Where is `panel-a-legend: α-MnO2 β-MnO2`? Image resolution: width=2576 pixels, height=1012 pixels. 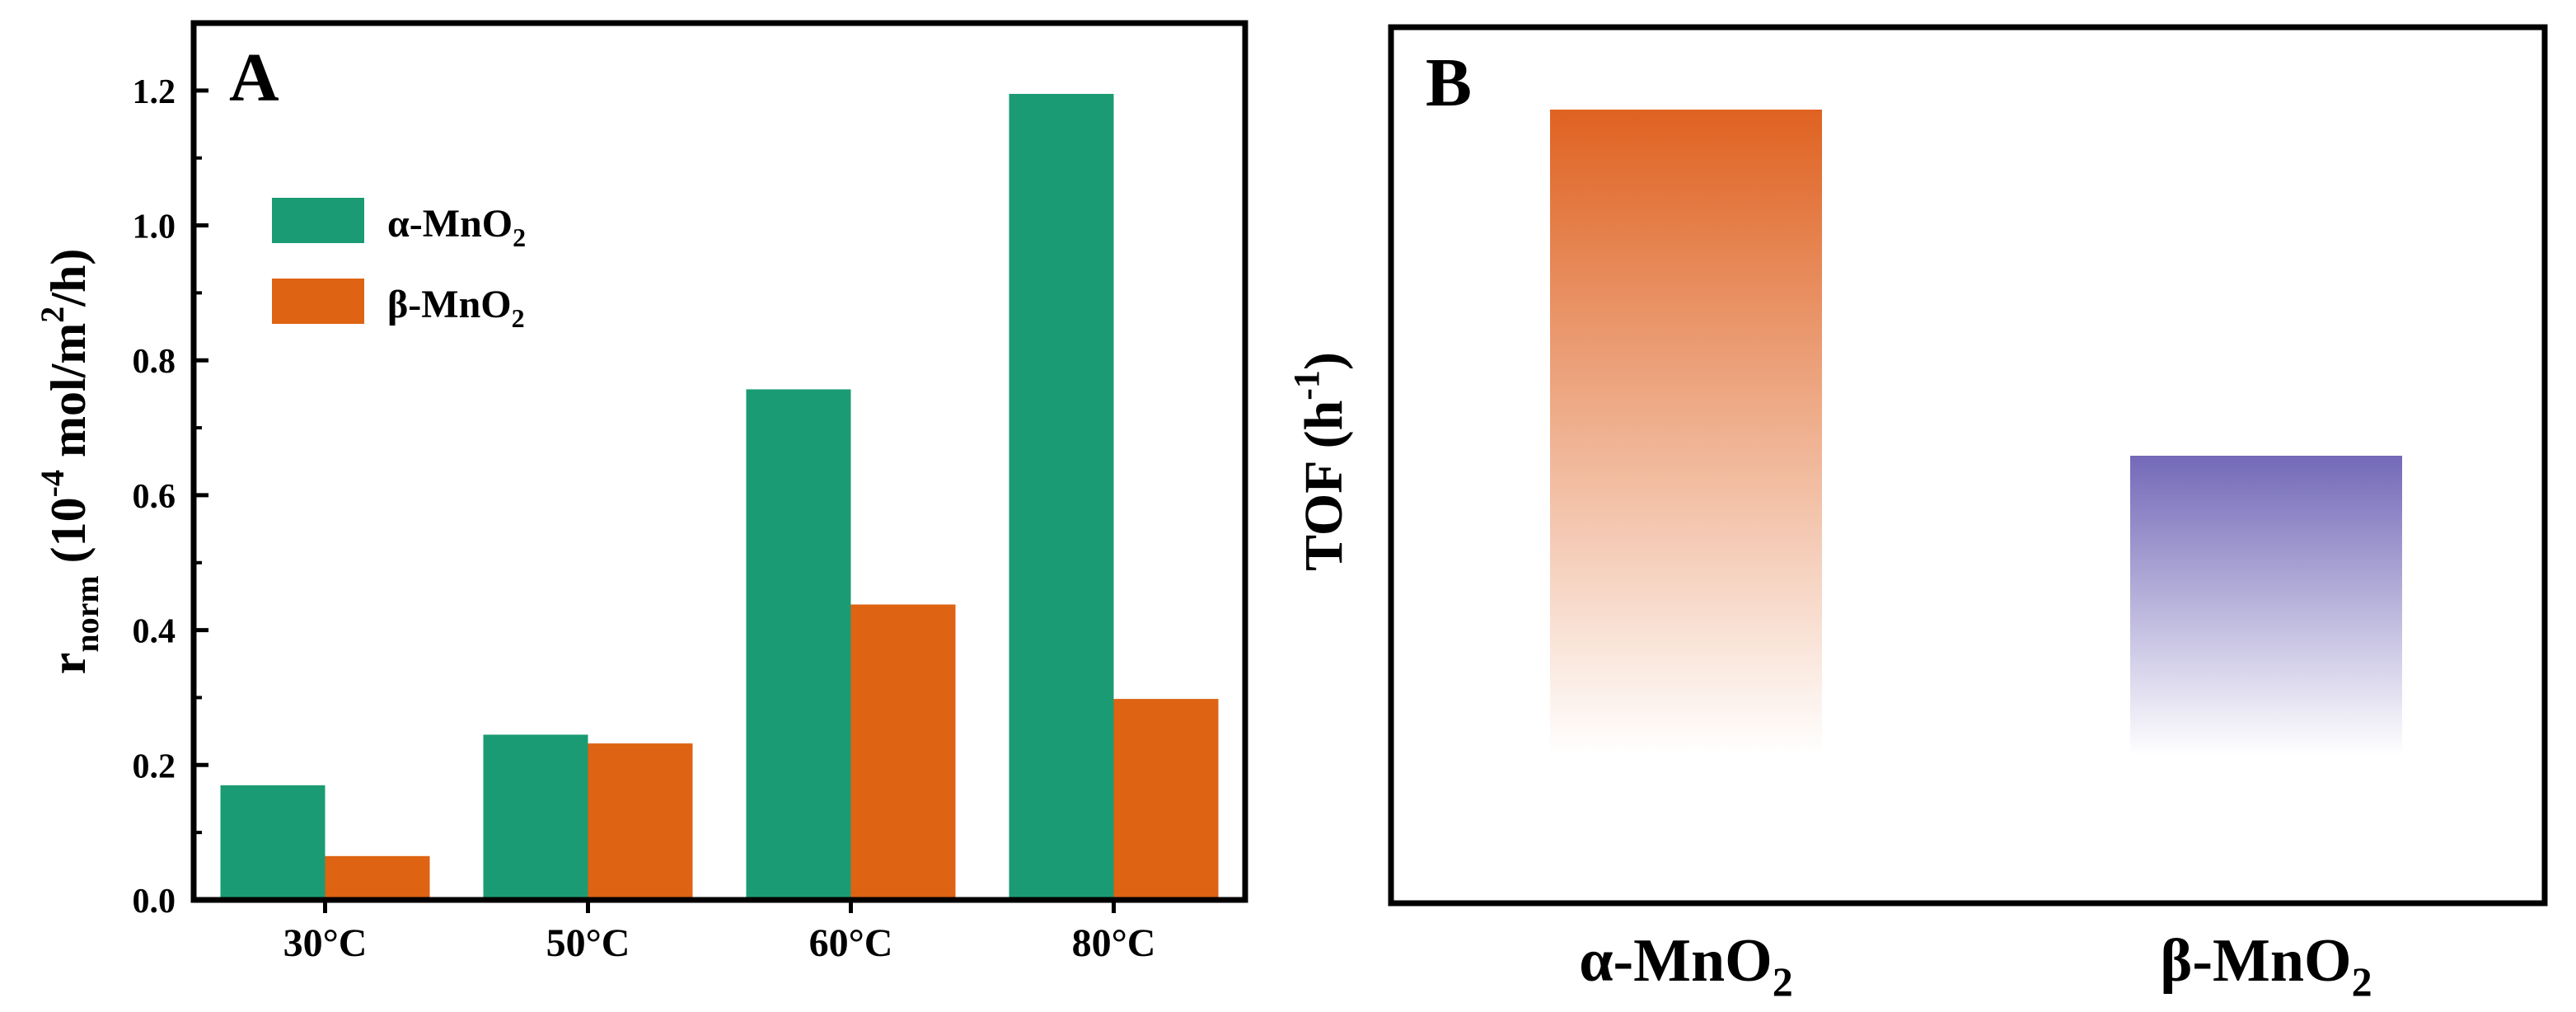
panel-a-legend: α-MnO2 β-MnO2 is located at coordinates (399, 266).